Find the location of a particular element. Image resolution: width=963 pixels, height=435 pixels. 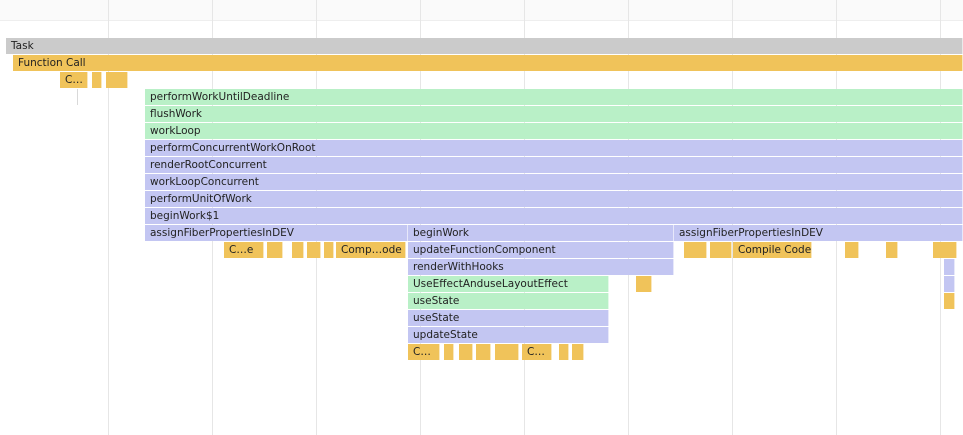

flame-entry-updatefunctioncomponent: updateFunctionComponent is located at coordinates (541, 250).